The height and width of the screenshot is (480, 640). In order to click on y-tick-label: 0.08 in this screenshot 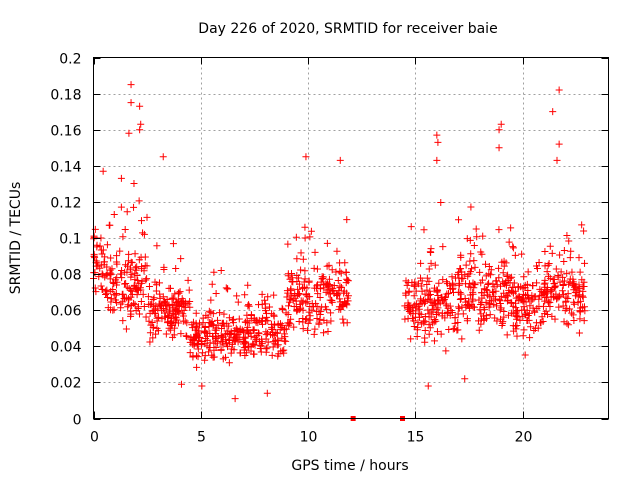, I will do `click(65, 276)`.